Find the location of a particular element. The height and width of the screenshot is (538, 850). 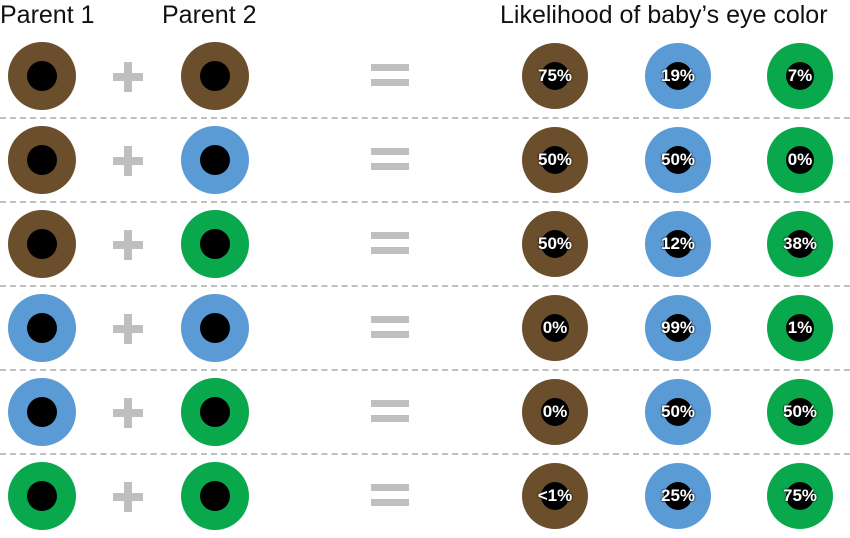

baby-eye-blue: 99% is located at coordinates (678, 328).